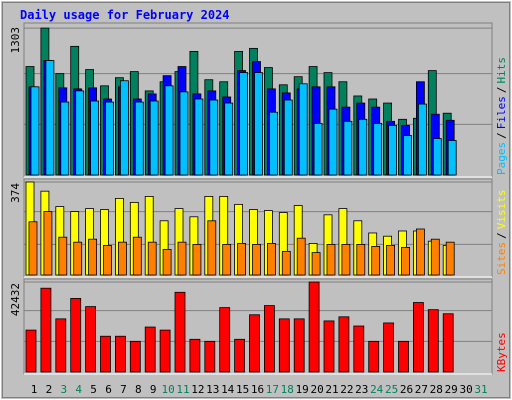 Image resolution: width=512 pixels, height=400 pixels. I want to click on x-tick-label: 5, so click(93, 389).